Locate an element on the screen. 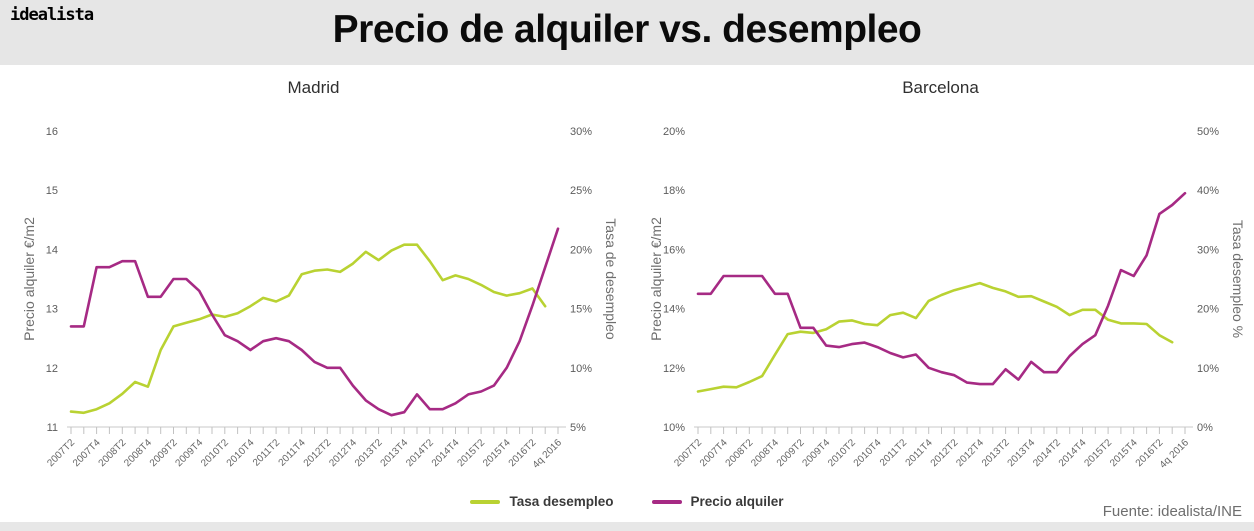  bottom-strip is located at coordinates (627, 526).